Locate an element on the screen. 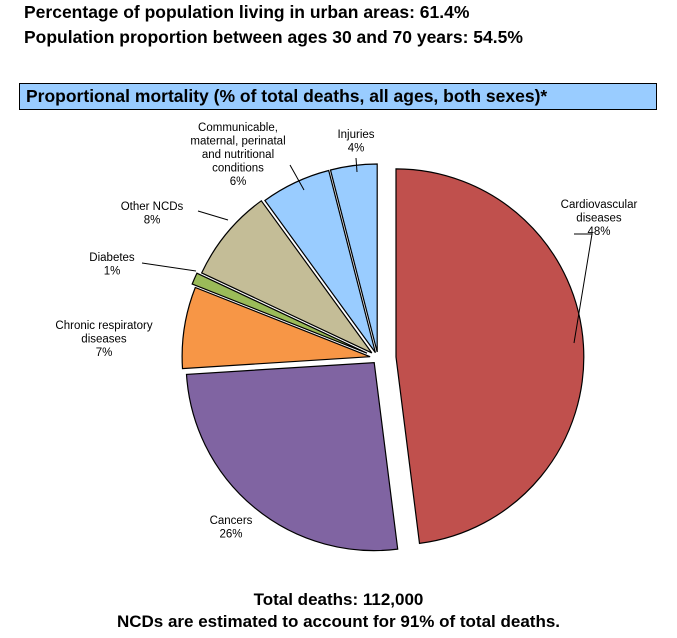 This screenshot has height=638, width=677. slice-label-injuries: Injuries 4% is located at coordinates (355, 142).